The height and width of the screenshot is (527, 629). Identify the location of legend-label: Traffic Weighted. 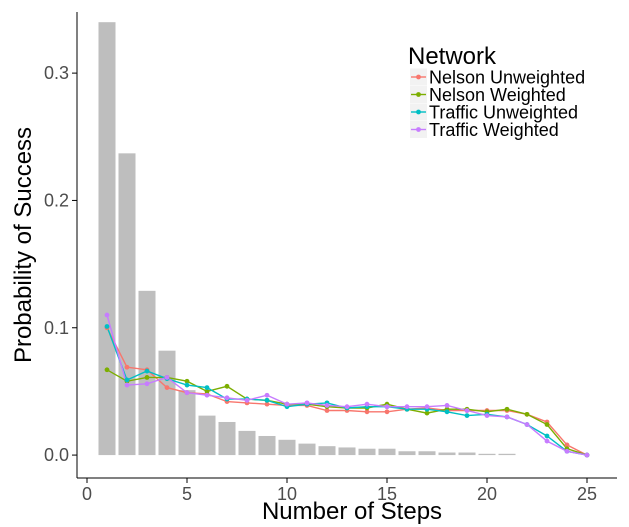
(494, 130).